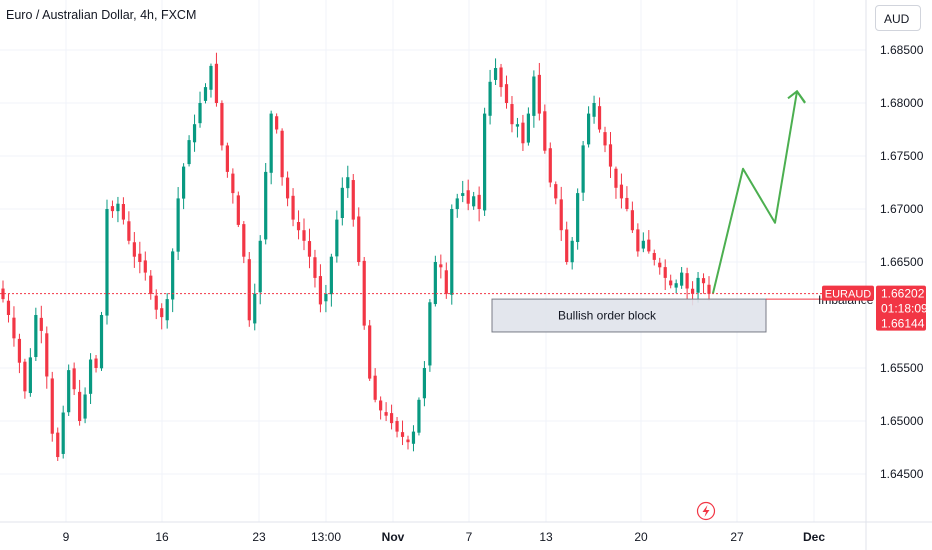 The width and height of the screenshot is (932, 550). Describe the element at coordinates (466, 532) in the screenshot. I see `x-axis: 9 16 23 13:00 Nov 7 13 20 27 Dec` at that location.